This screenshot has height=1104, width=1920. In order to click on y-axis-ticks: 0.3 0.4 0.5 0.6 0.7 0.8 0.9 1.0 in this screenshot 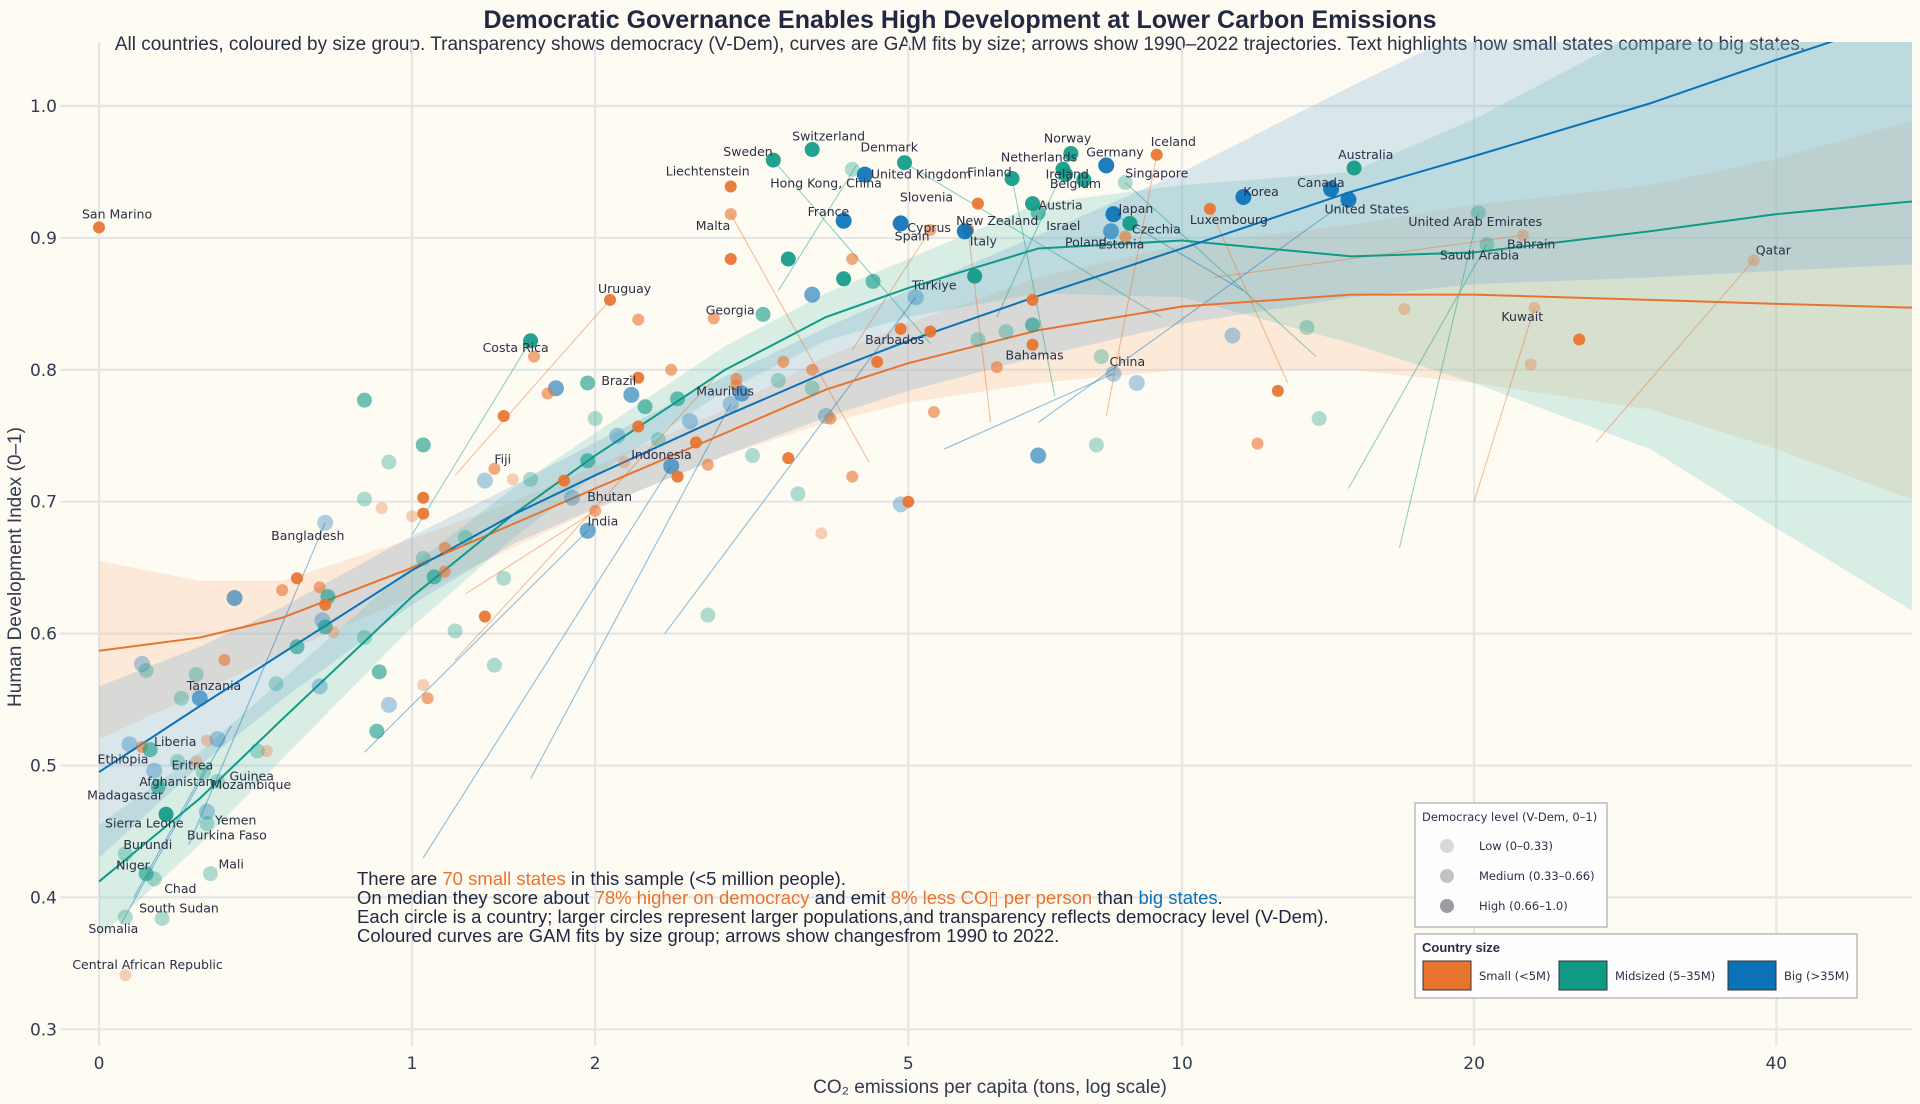, I will do `click(43, 568)`.